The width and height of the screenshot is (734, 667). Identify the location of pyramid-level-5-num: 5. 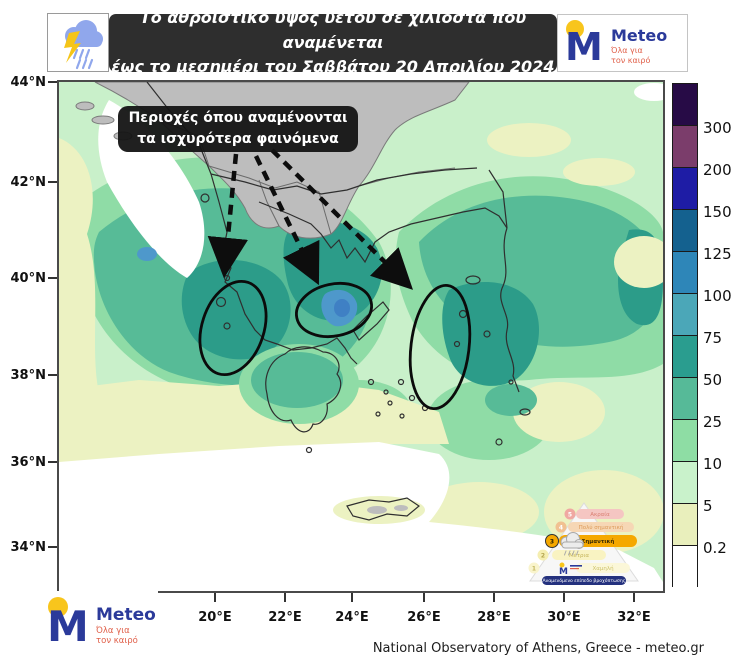
(570, 515).